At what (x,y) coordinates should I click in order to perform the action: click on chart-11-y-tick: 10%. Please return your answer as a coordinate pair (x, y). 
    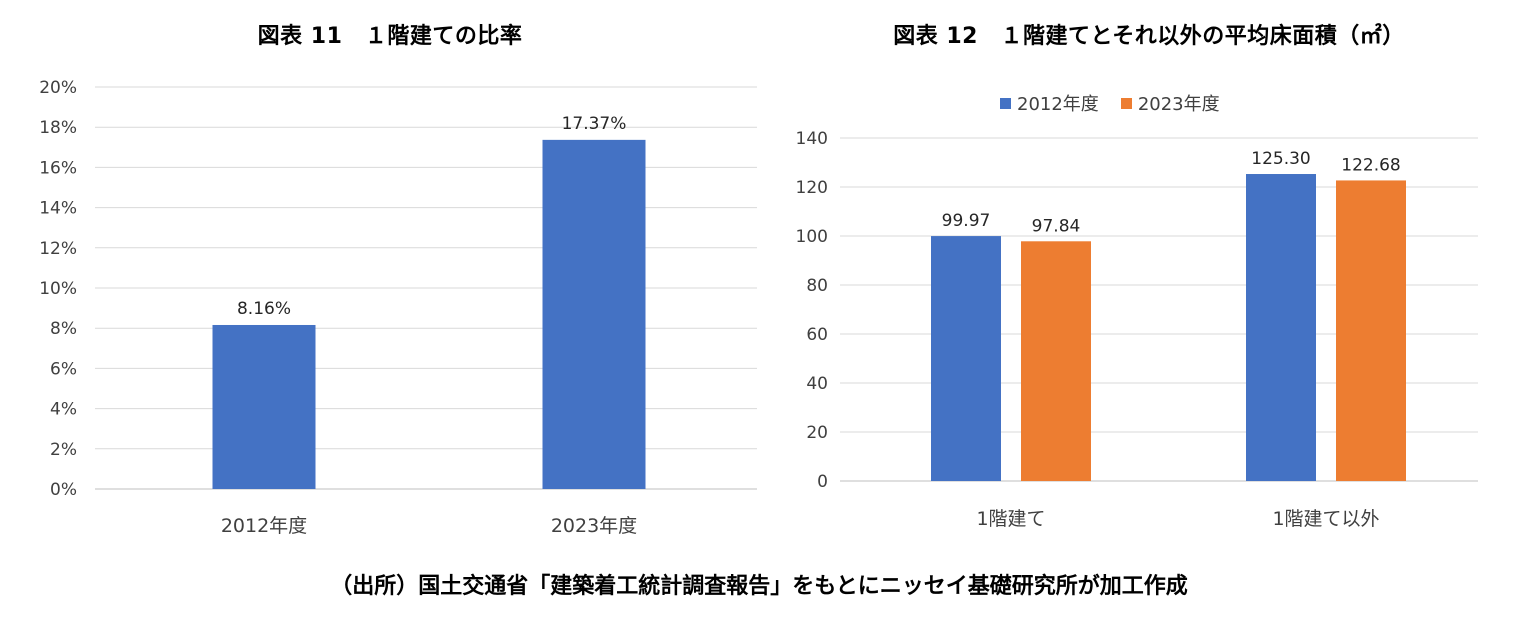
    Looking at the image, I should click on (58, 289).